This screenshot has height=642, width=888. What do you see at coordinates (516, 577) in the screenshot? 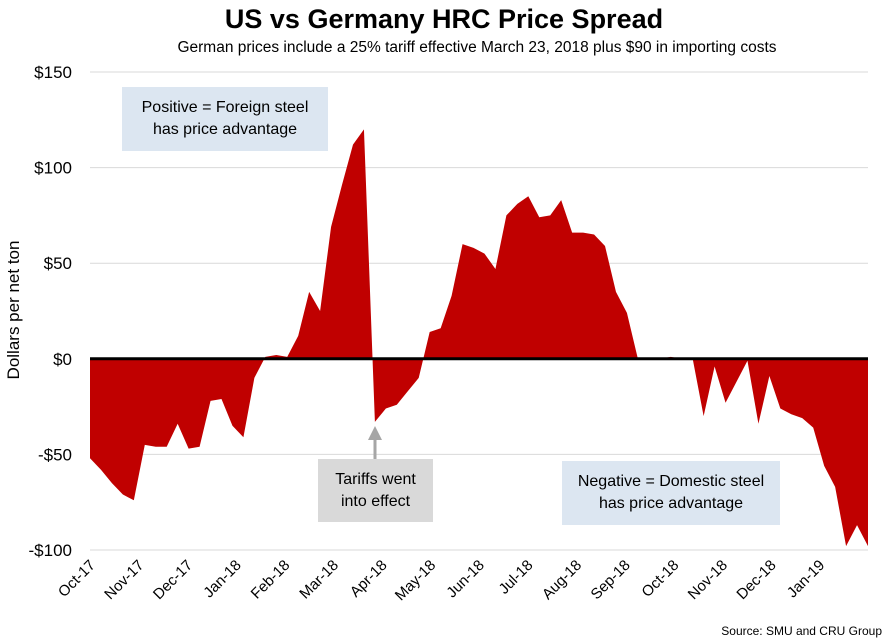
I see `x-tick-label: Jul-18` at bounding box center [516, 577].